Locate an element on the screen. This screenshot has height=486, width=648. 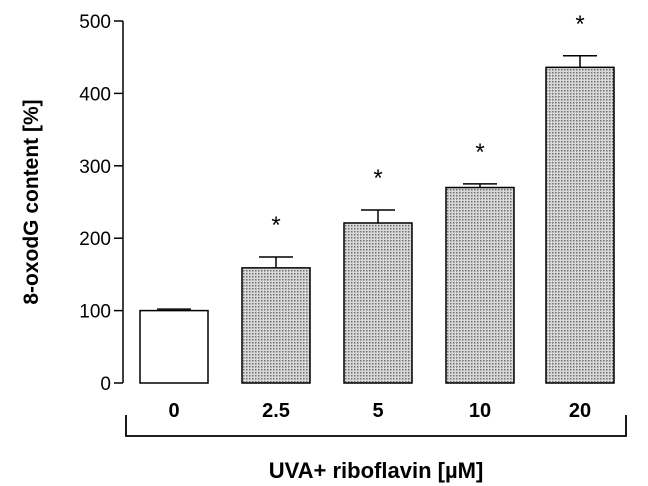
x-axis is located at coordinates (376, 426).